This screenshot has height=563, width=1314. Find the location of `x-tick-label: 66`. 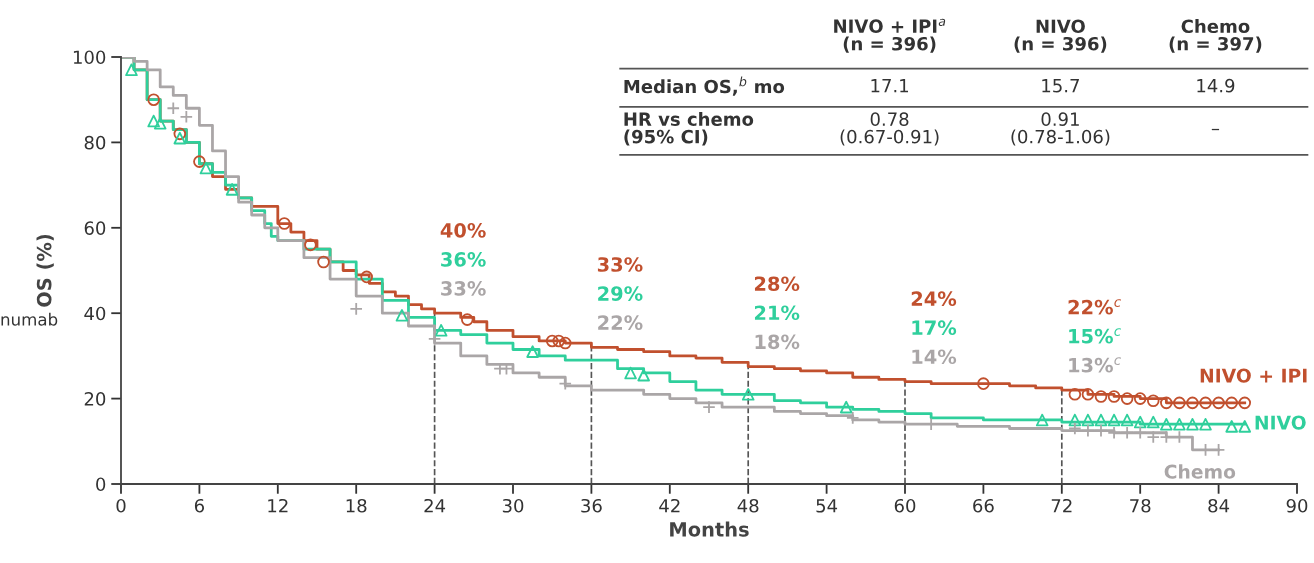

x-tick-label: 66 is located at coordinates (983, 505).